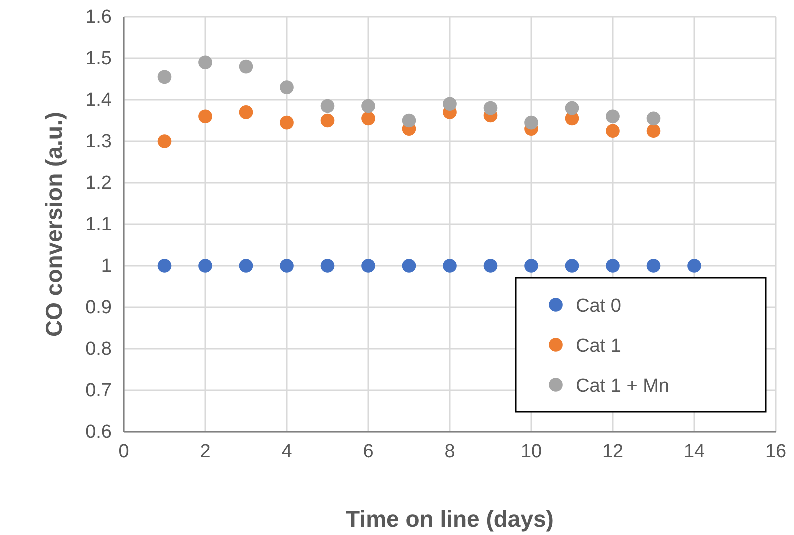  I want to click on y-tick-label: 1.2, so click(99, 183).